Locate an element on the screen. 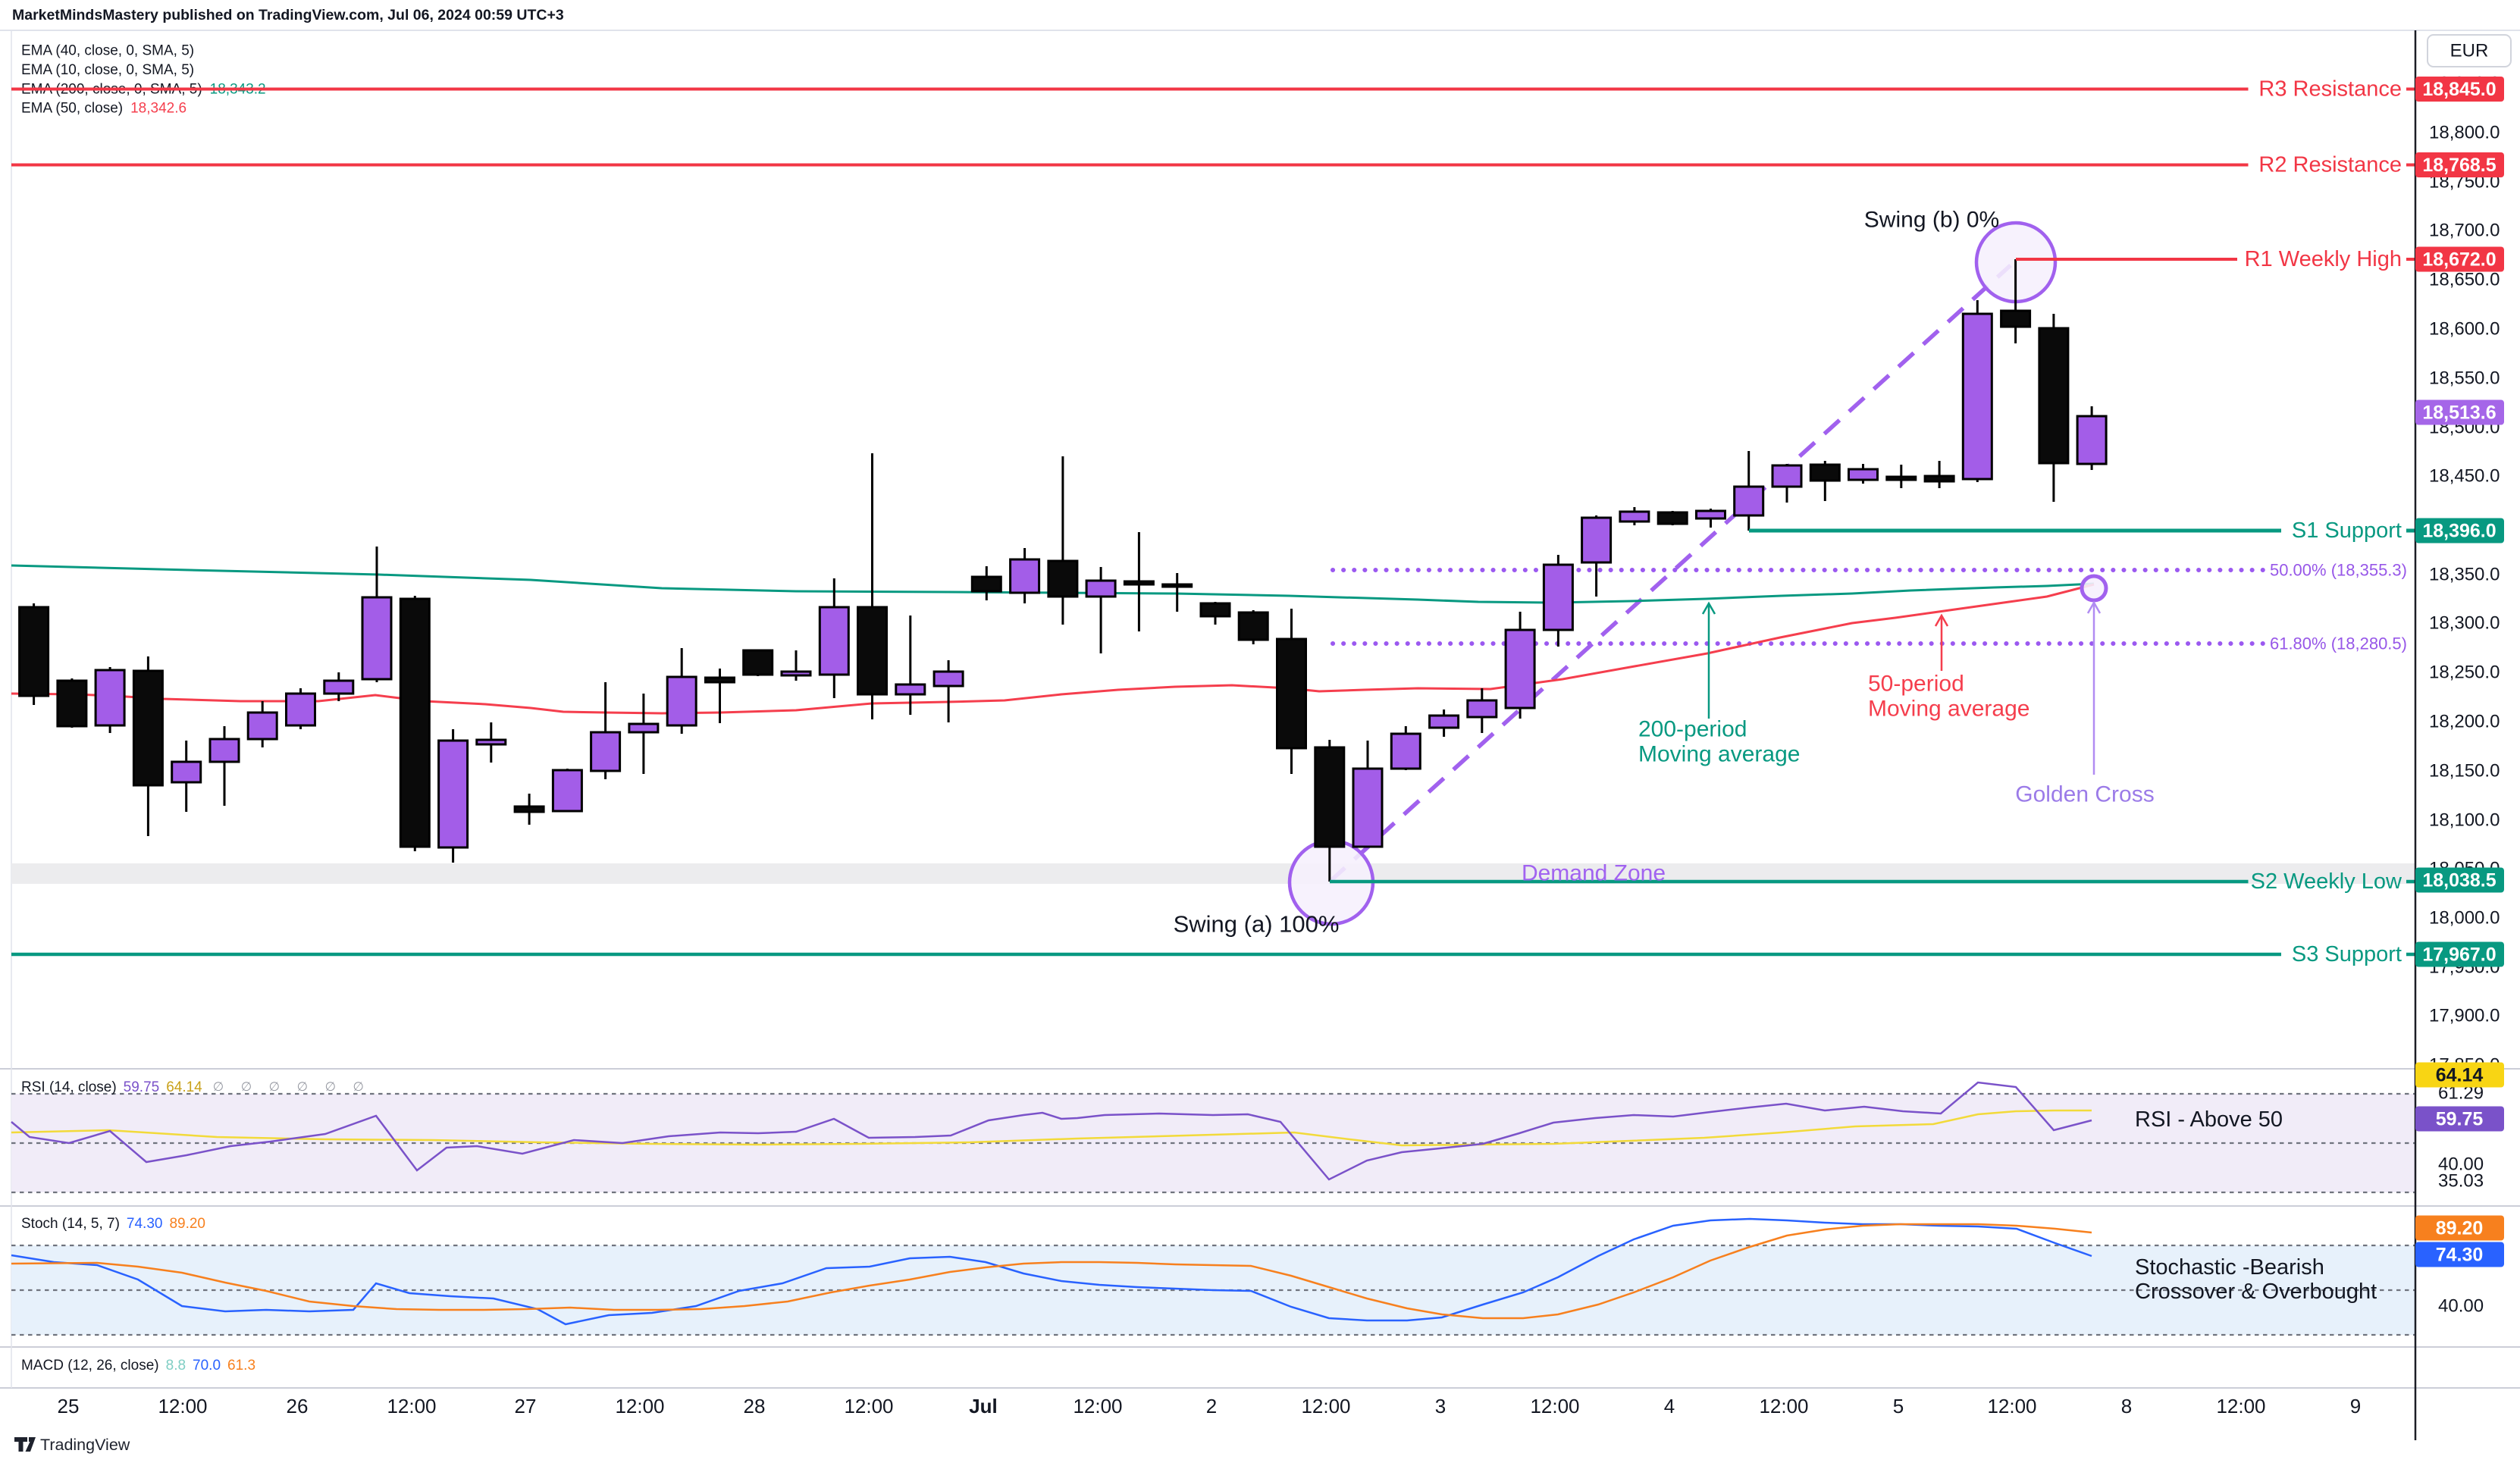  svg-text: Jul is located at coordinates (983, 1406).